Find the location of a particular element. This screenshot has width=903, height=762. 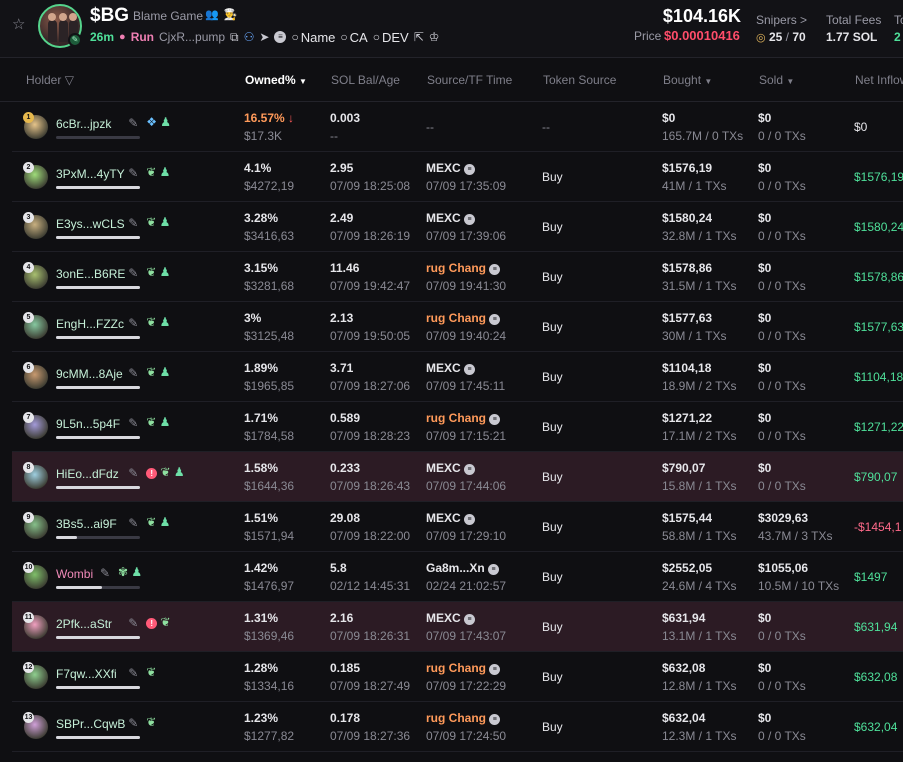

holder-address: Wombi is located at coordinates (75, 574).